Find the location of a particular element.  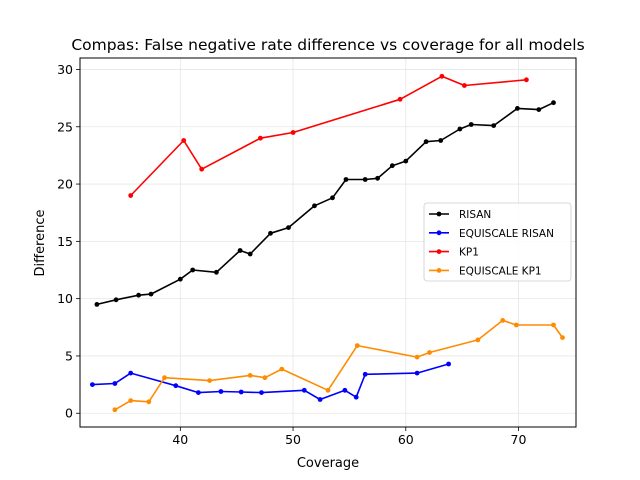

legend-box is located at coordinates (497, 242).